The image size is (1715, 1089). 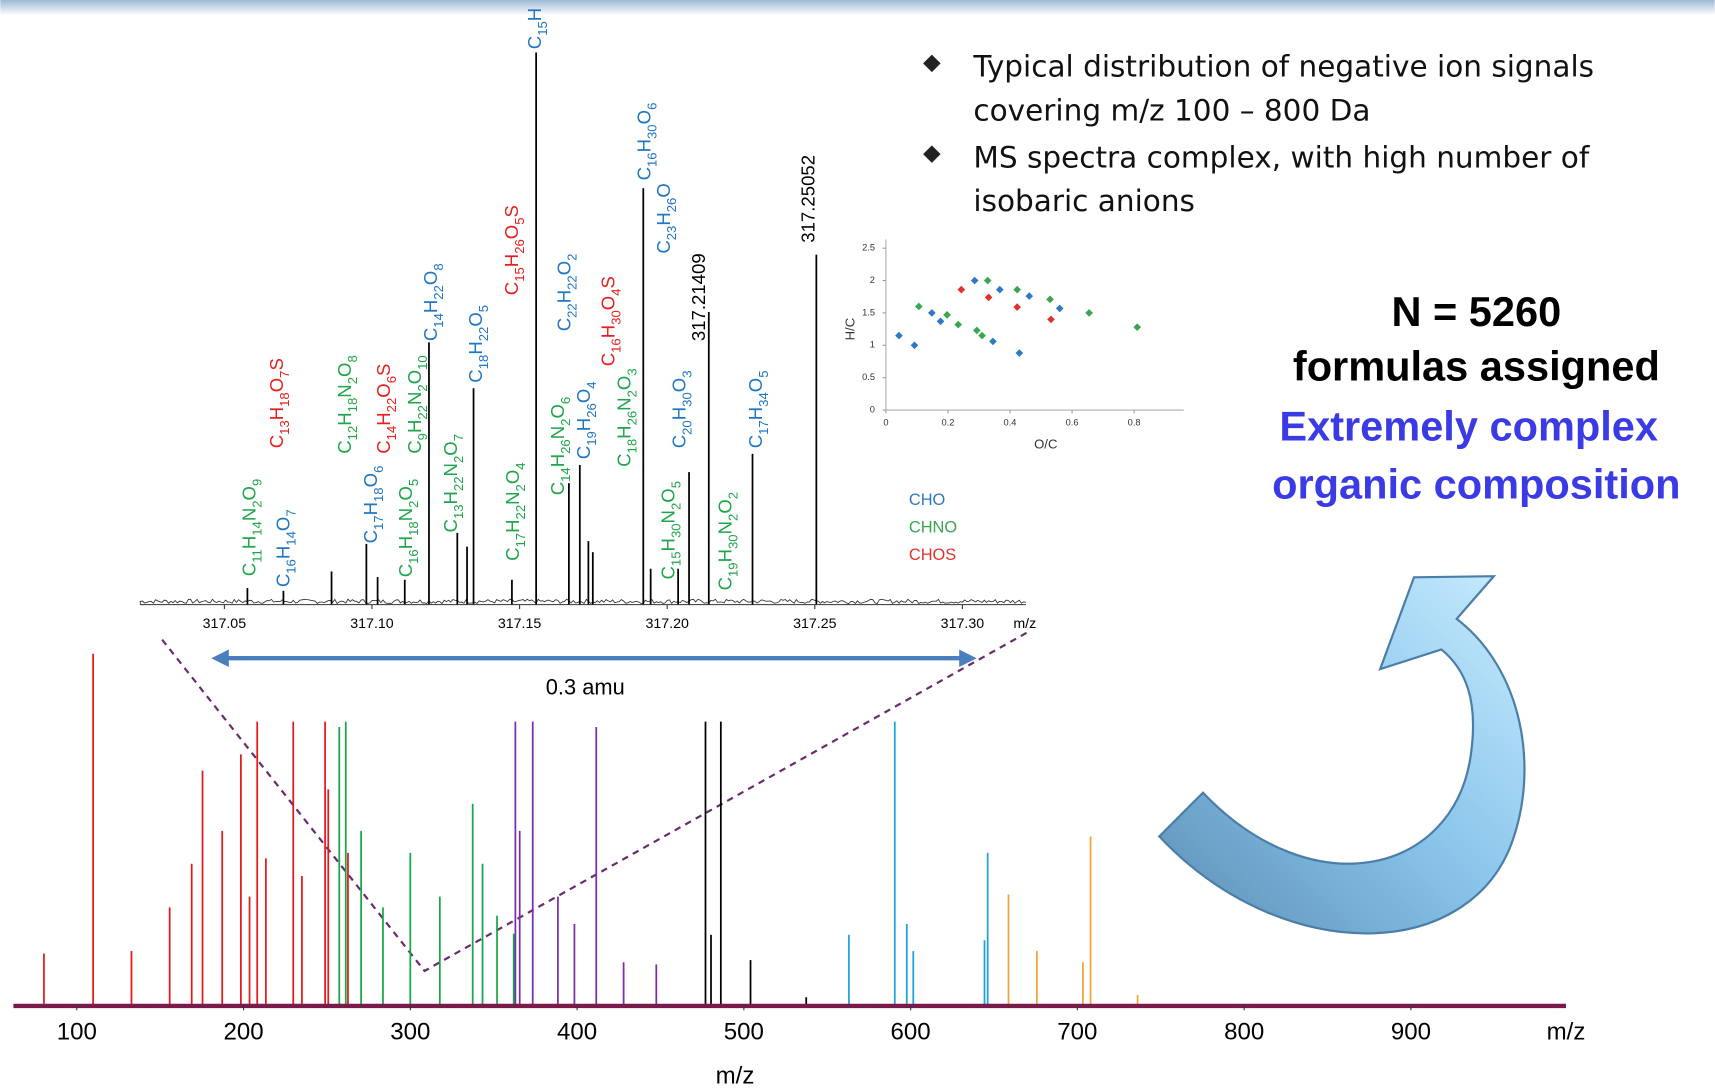 I want to click on y-tick-label: 0, so click(x=872, y=409).